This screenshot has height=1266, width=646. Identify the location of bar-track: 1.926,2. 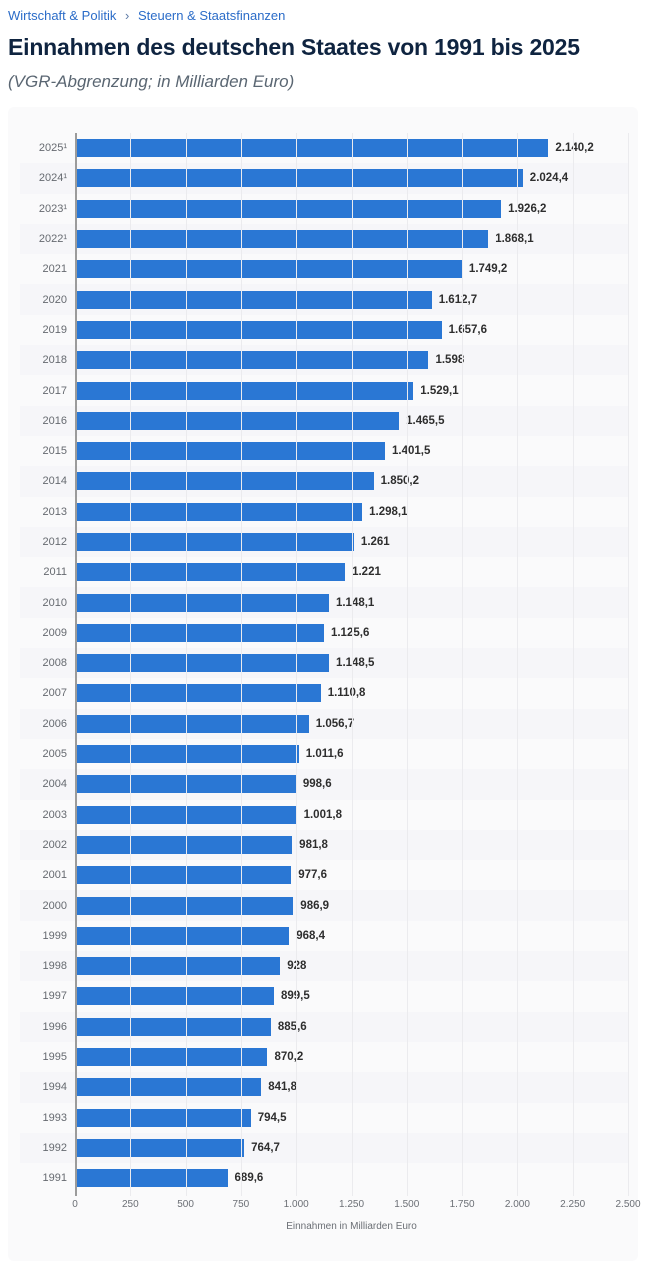
(351, 209).